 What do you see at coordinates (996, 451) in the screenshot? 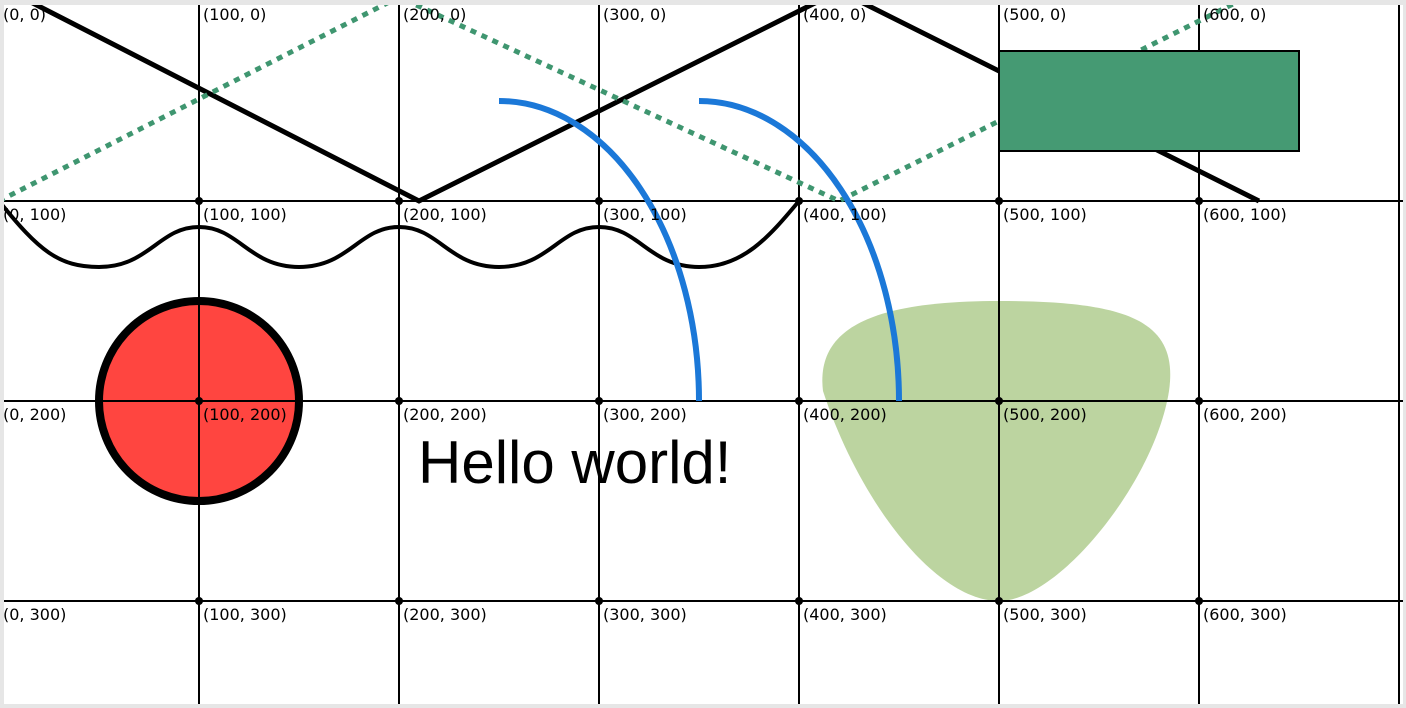
I see `blob` at bounding box center [996, 451].